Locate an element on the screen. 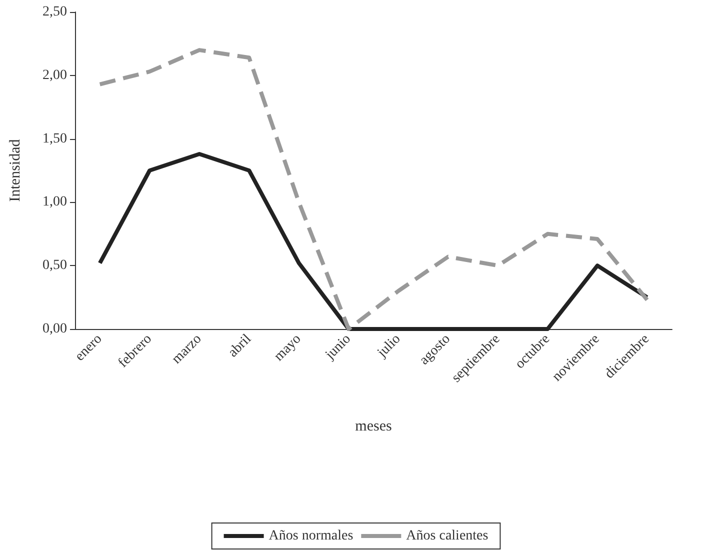 This screenshot has width=712, height=557. legend-label: Años normales is located at coordinates (311, 536).